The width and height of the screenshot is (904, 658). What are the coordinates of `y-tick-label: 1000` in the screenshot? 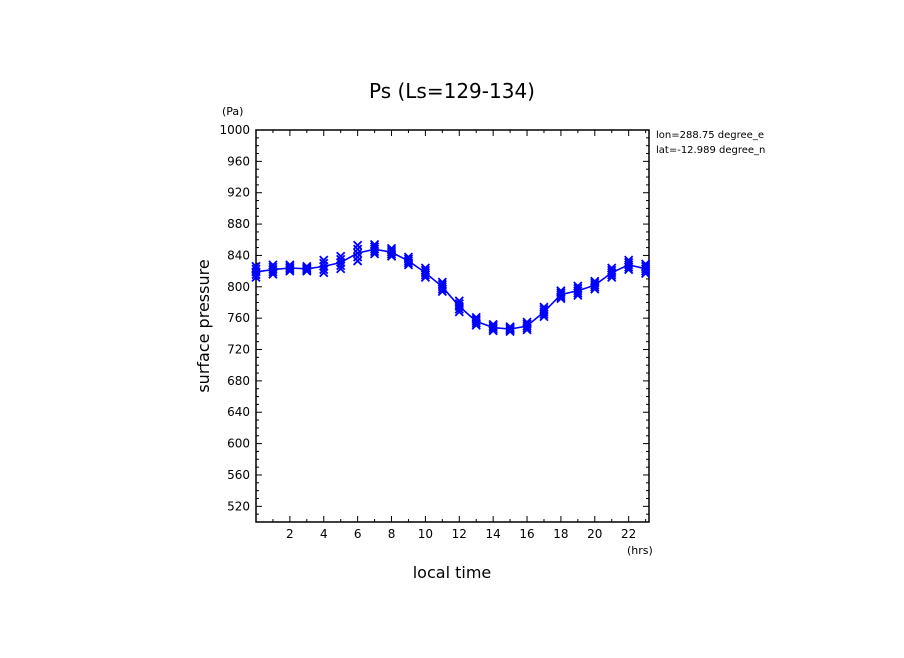 It's located at (234, 130).